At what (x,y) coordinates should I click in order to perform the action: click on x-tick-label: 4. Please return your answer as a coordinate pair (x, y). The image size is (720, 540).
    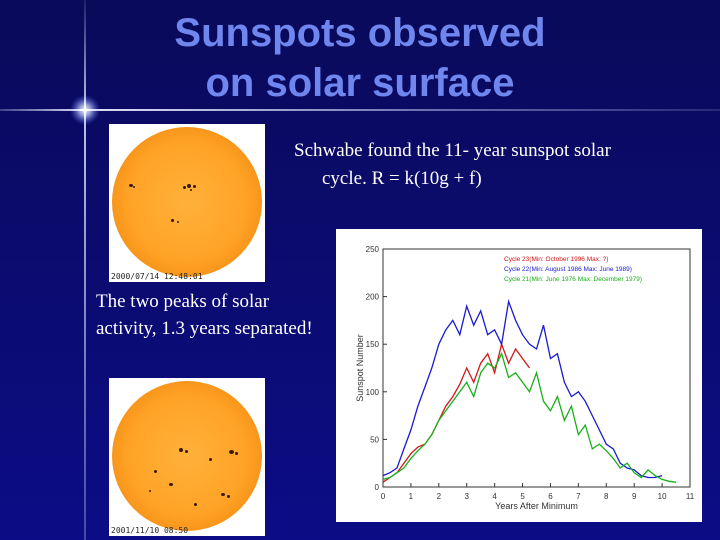
    Looking at the image, I should click on (494, 496).